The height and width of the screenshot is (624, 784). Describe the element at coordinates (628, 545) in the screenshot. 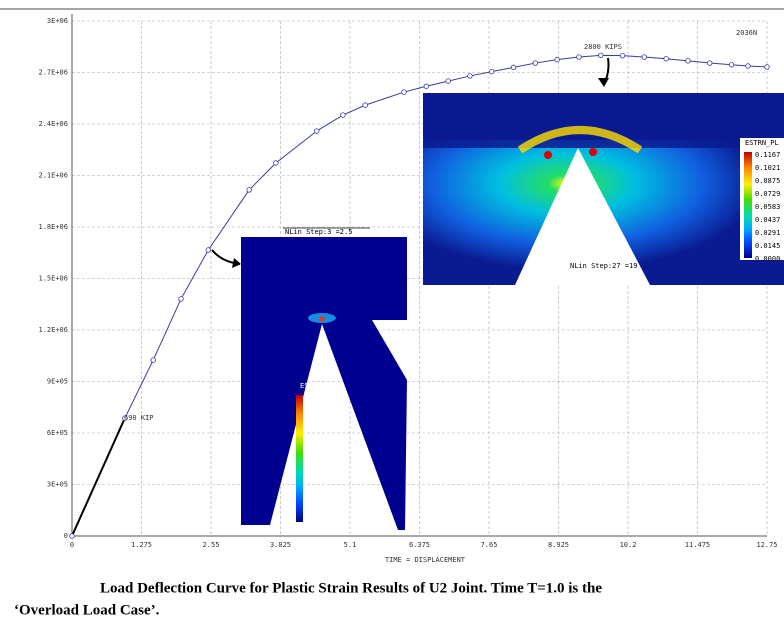

I see `x-tick-label: 10.2` at that location.